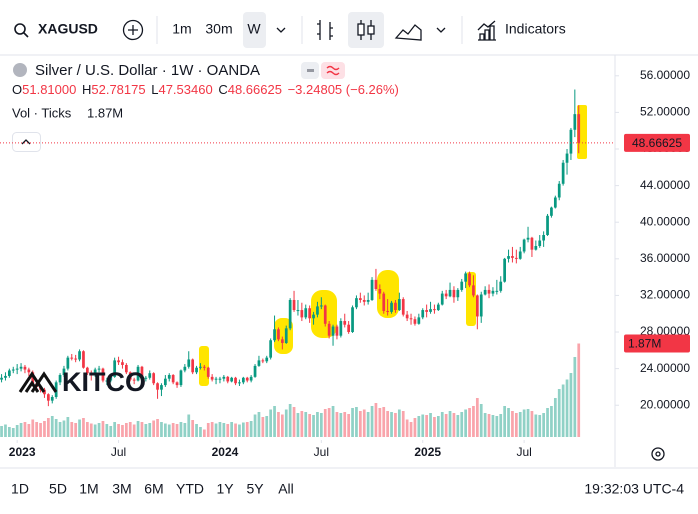 Image resolution: width=698 pixels, height=514 pixels. What do you see at coordinates (20, 489) in the screenshot?
I see `range-button: 1D` at bounding box center [20, 489].